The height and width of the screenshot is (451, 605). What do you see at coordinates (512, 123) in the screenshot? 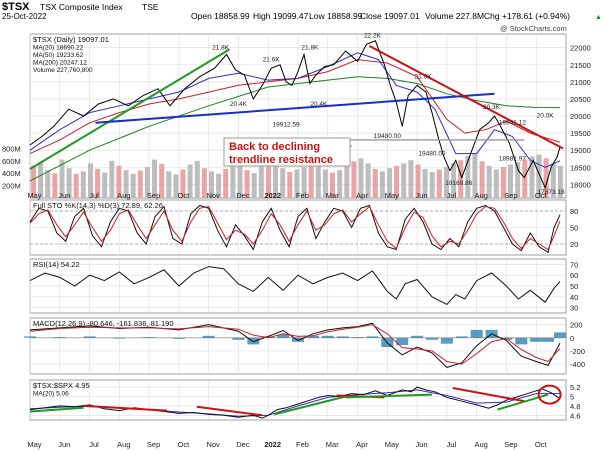
I see `price-label: 19941.12` at bounding box center [512, 123].